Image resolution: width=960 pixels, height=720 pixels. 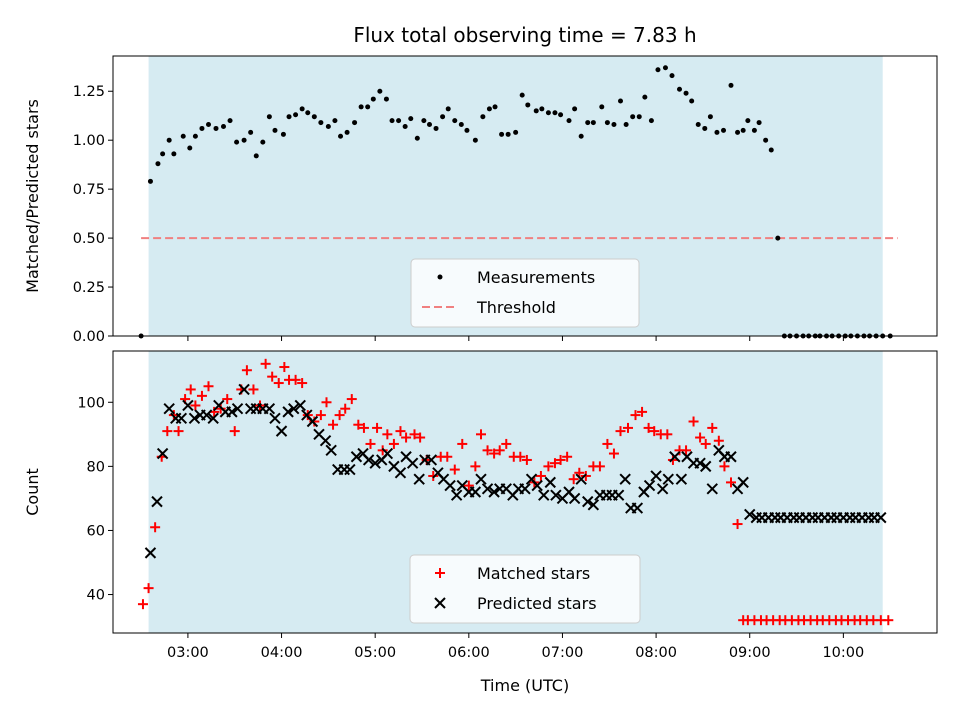 I want to click on x-tick-label: 09:00, so click(x=750, y=653).